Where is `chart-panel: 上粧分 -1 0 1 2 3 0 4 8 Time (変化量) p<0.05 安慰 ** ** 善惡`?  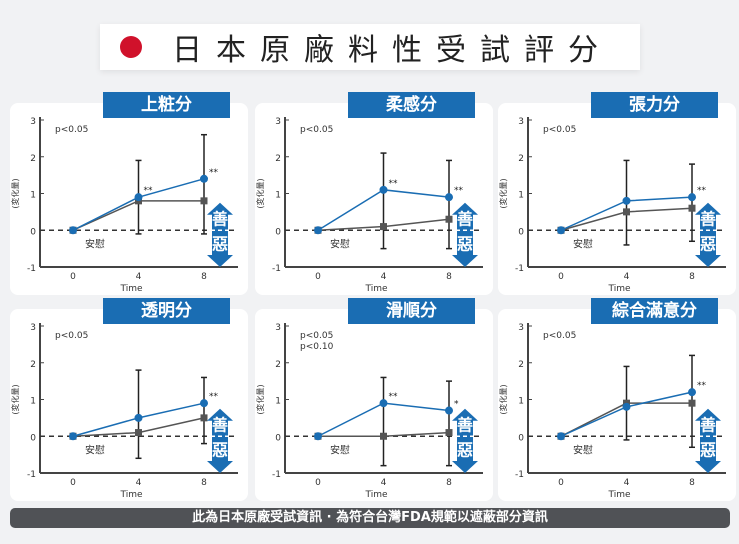
chart-panel: 上粧分 -1 0 1 2 3 0 4 8 Time (変化量) p<0.05 安慰 ** ** 善惡 is located at coordinates (124, 197).